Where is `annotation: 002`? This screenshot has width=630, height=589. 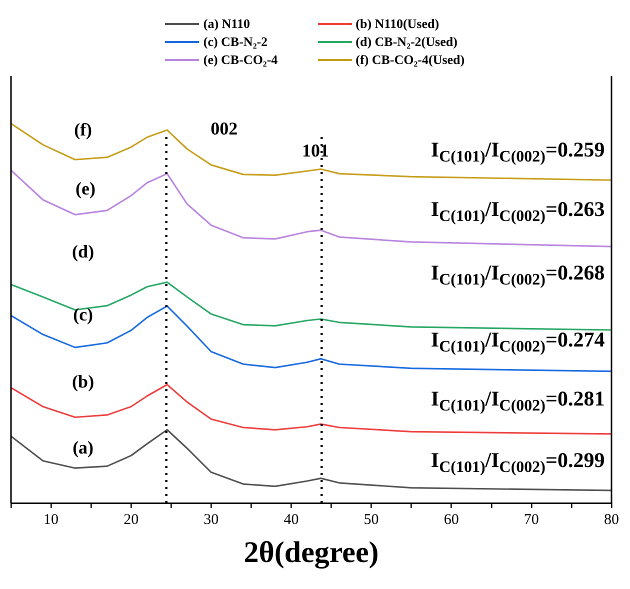
annotation: 002 is located at coordinates (224, 128).